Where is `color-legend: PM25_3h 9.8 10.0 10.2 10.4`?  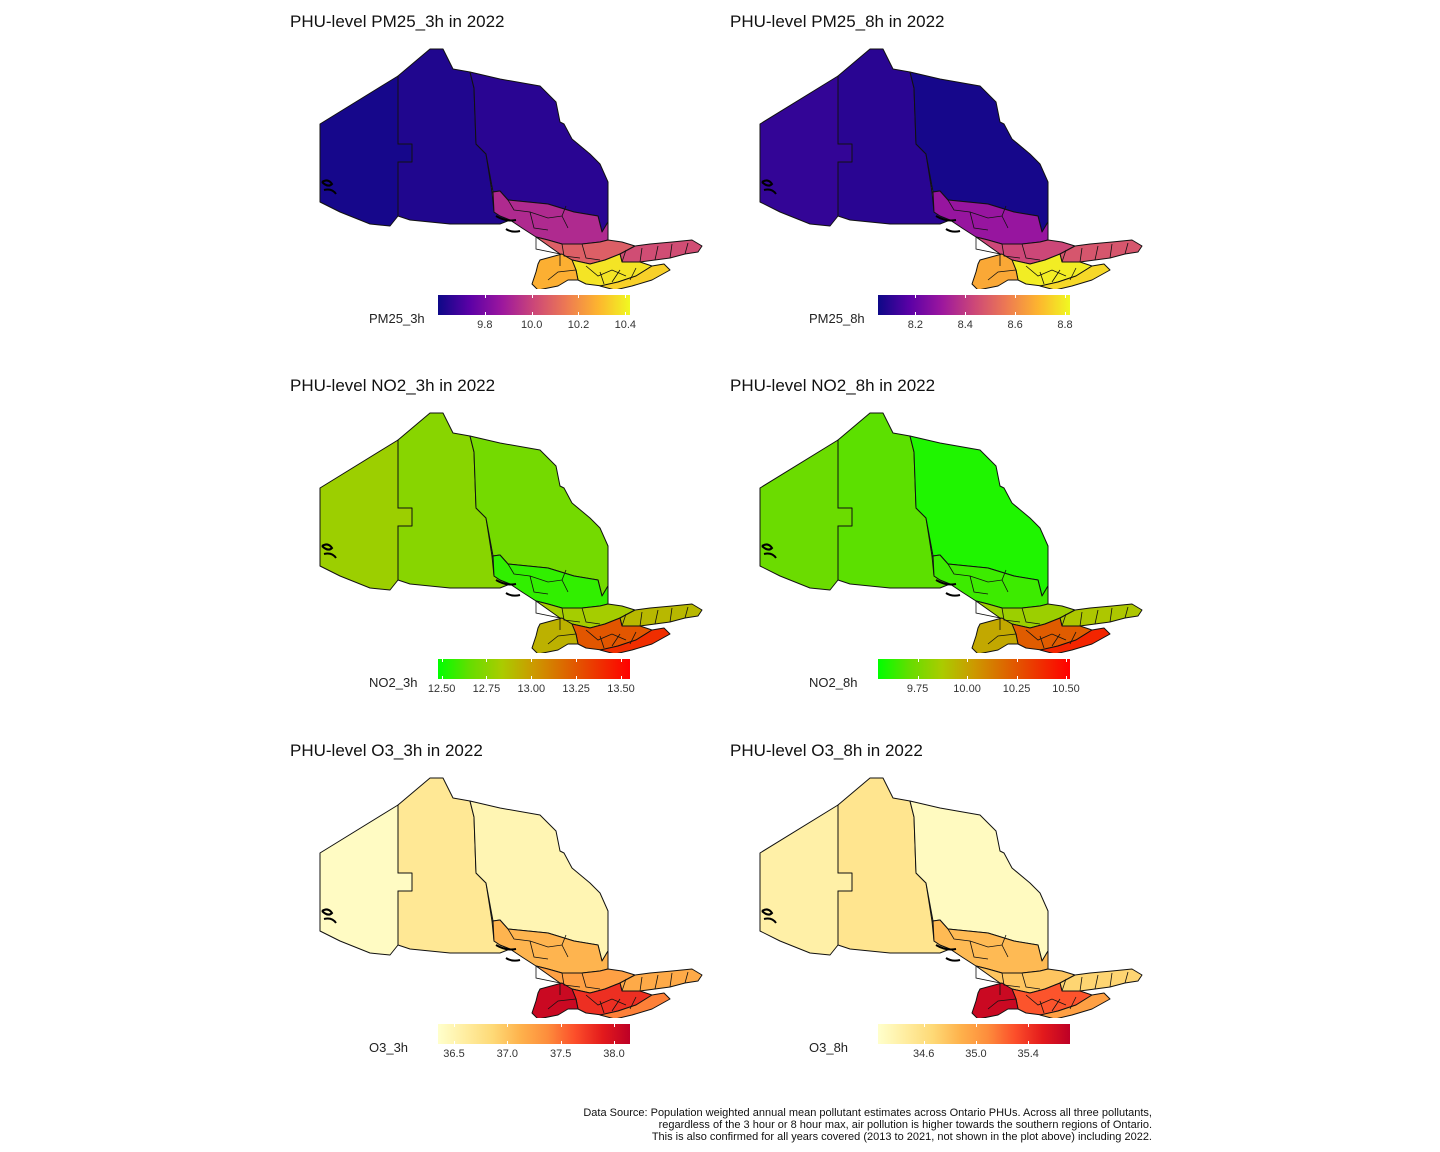
color-legend: PM25_3h 9.8 10.0 10.2 10.4 is located at coordinates (512, 325).